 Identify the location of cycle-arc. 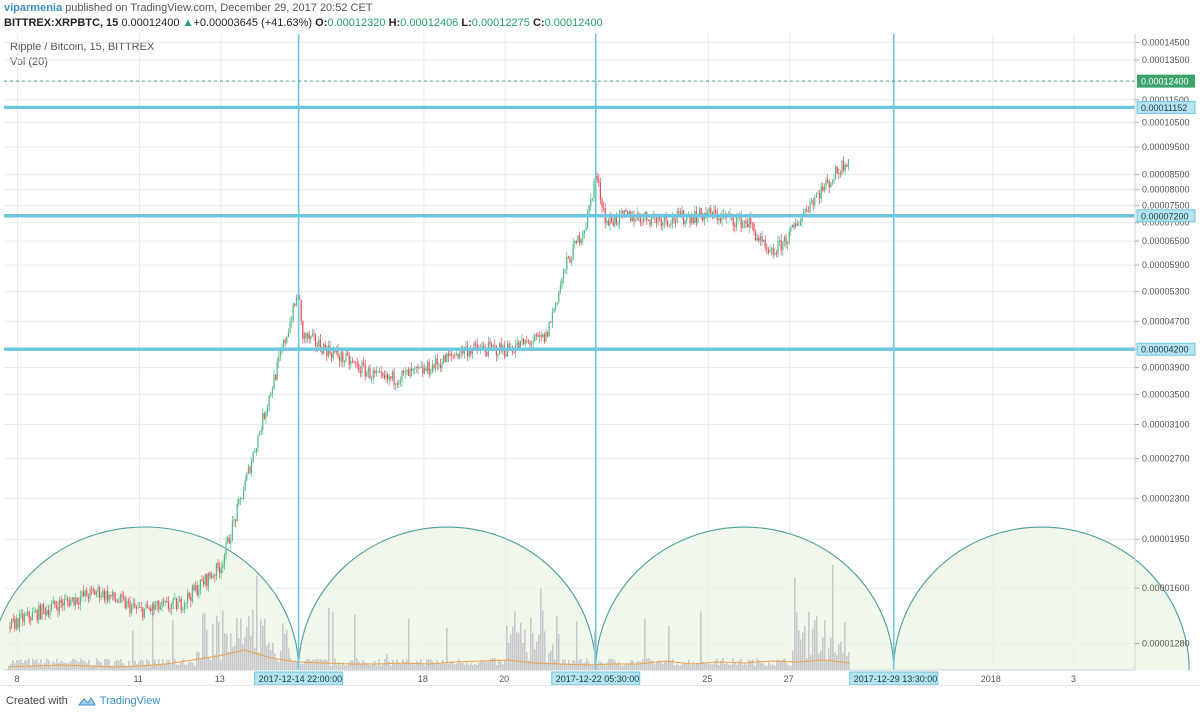
(745, 598).